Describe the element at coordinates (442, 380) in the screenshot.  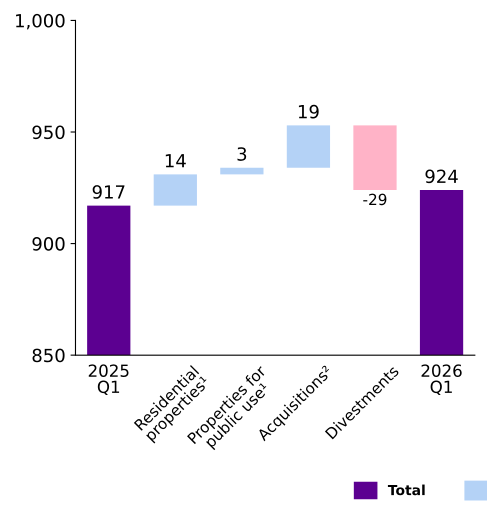
I see `x-tick-label: 2026 Q1` at that location.